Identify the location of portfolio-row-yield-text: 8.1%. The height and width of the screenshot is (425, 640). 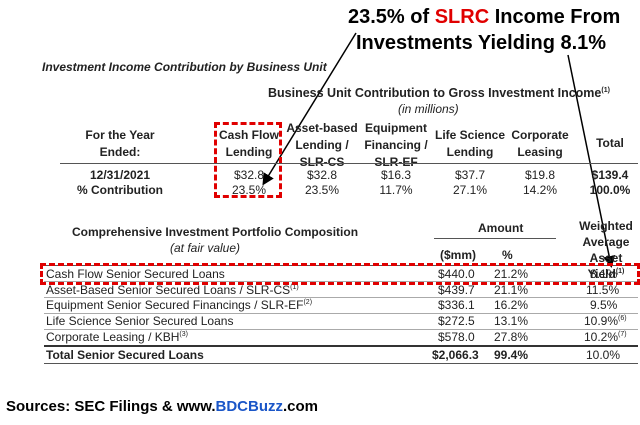
(604, 274).